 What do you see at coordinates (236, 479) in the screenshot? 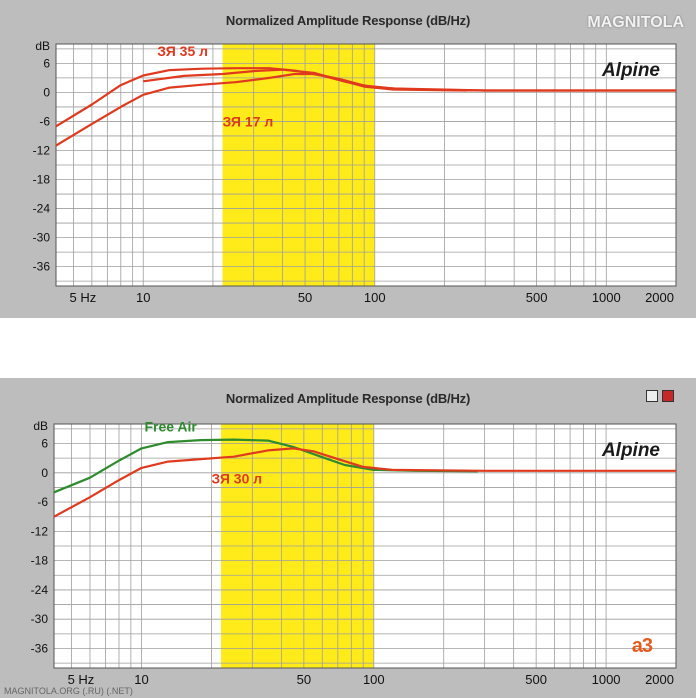
I see `series-label: ЗЯ 30 л` at bounding box center [236, 479].